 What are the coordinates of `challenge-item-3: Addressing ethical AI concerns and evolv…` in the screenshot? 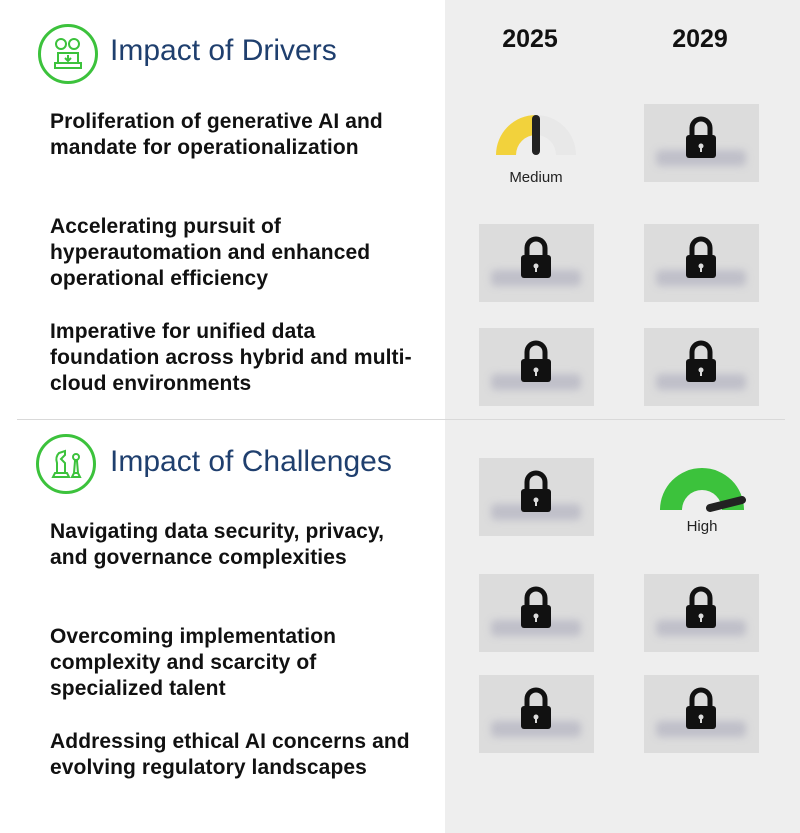 It's located at (230, 754).